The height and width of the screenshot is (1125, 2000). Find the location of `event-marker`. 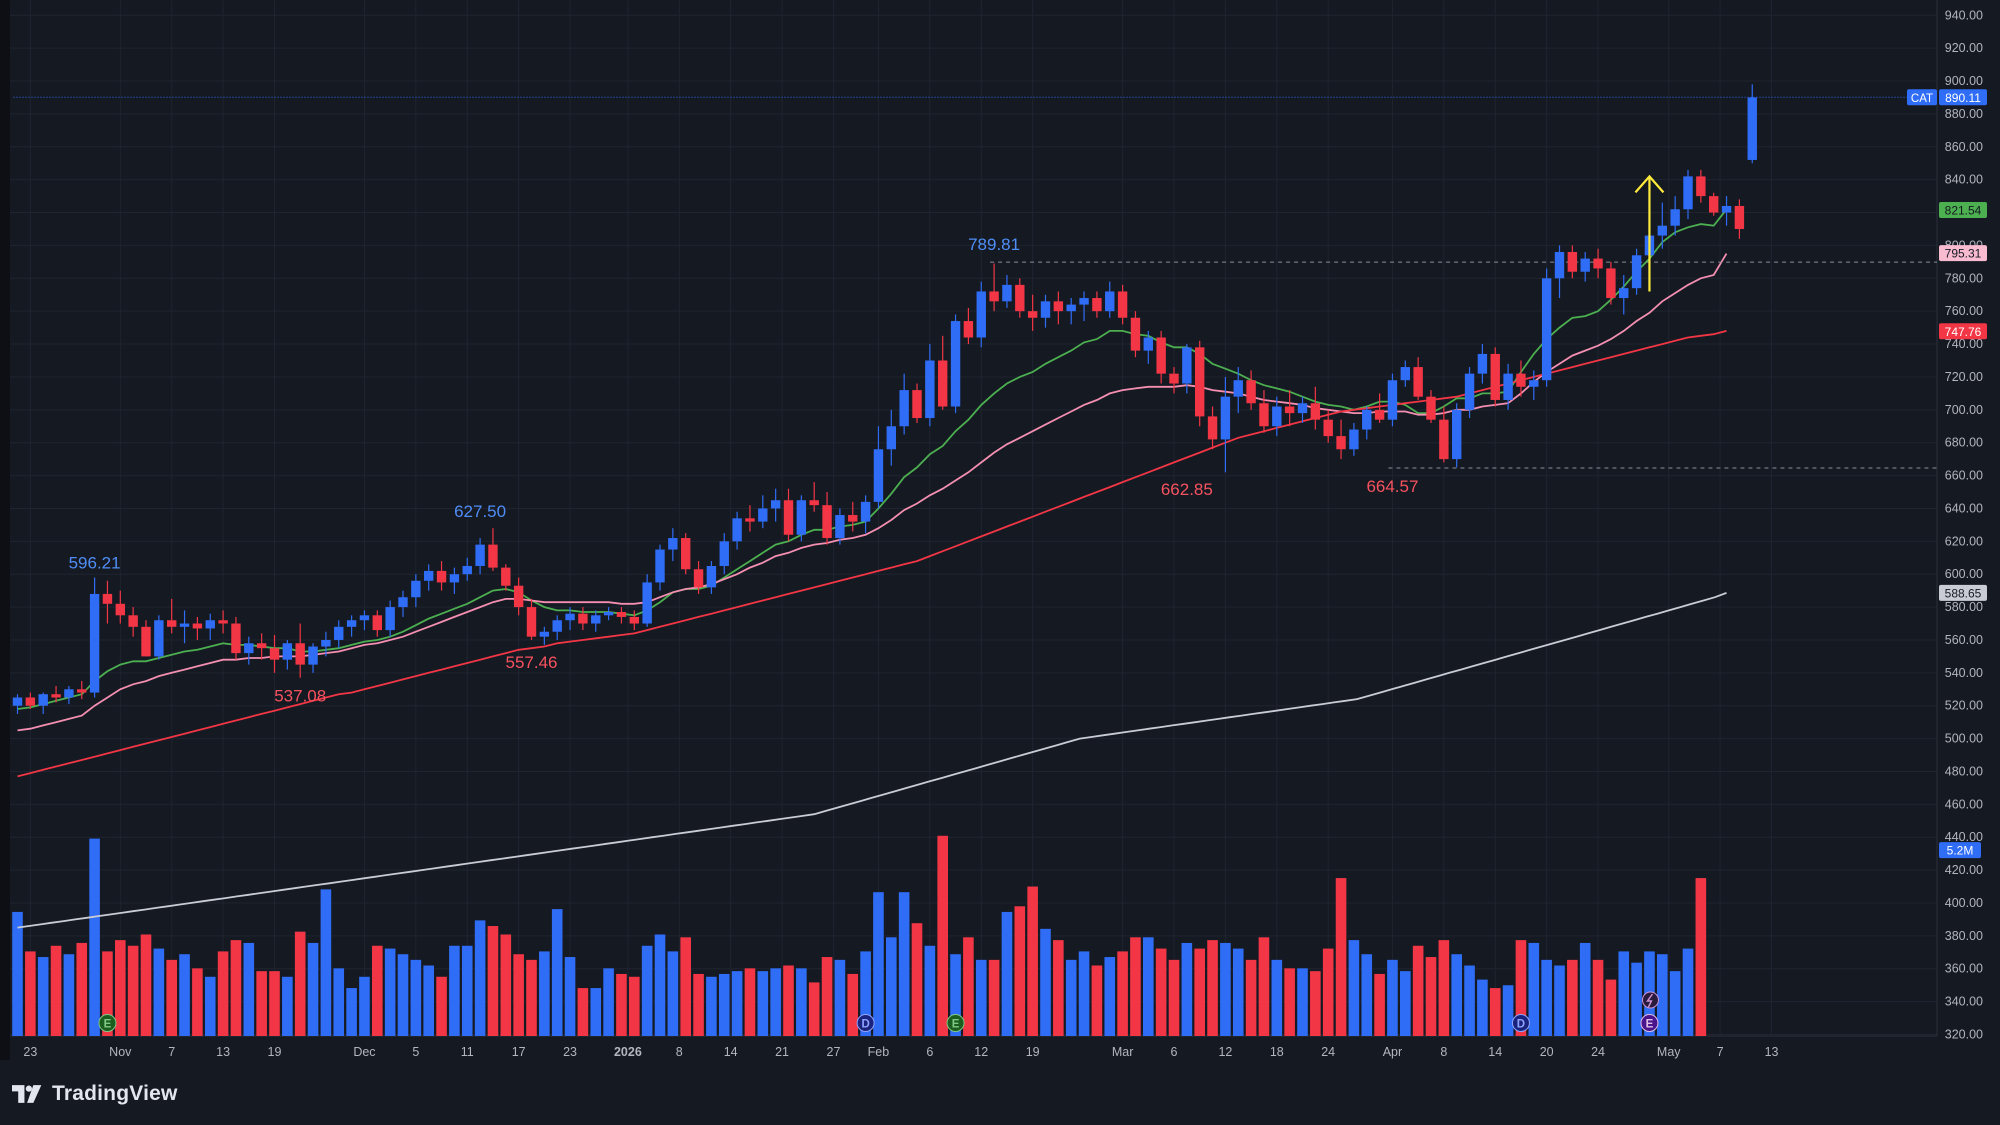

event-marker is located at coordinates (865, 1023).